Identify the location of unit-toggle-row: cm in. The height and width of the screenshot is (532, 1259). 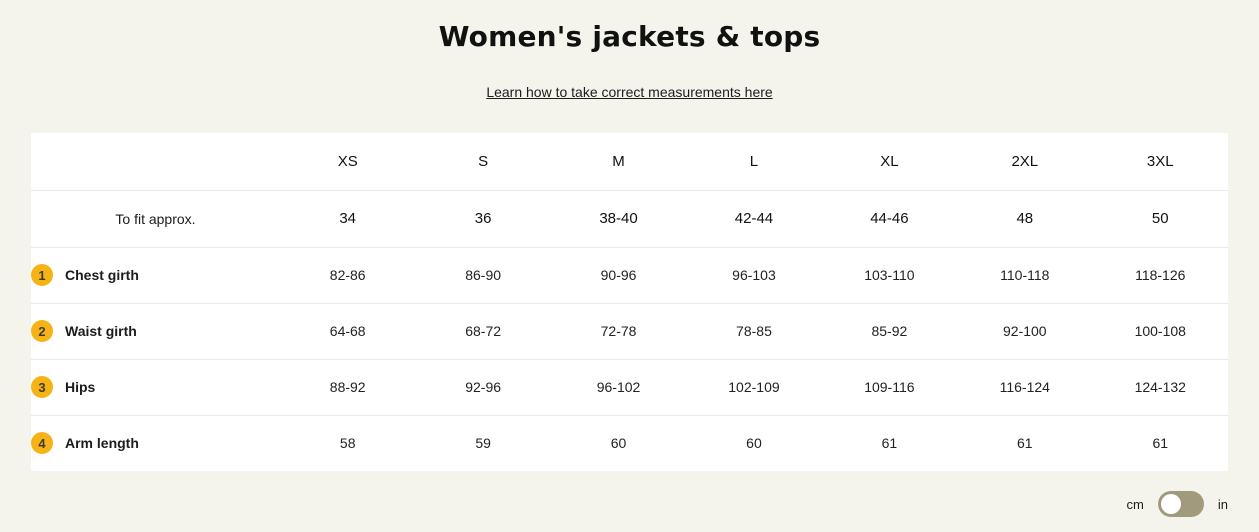
(614, 504).